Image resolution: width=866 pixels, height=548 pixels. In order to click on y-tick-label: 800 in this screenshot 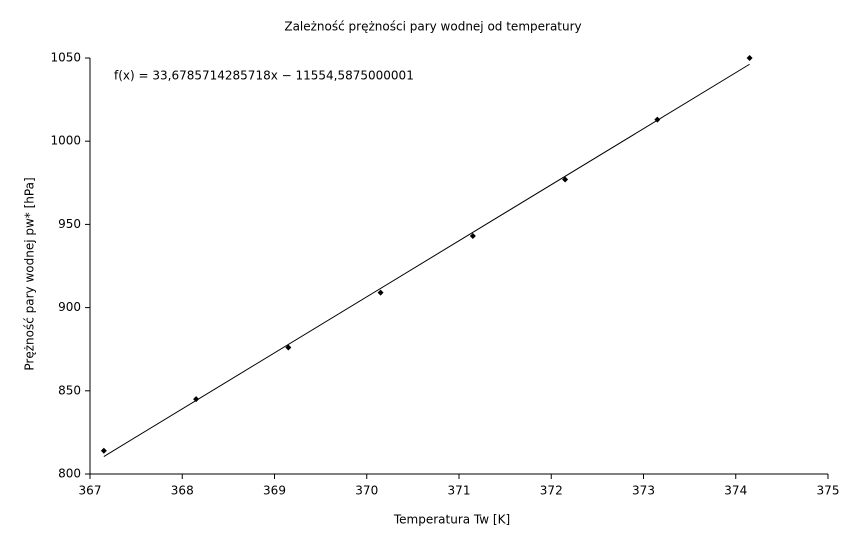, I will do `click(69, 474)`.